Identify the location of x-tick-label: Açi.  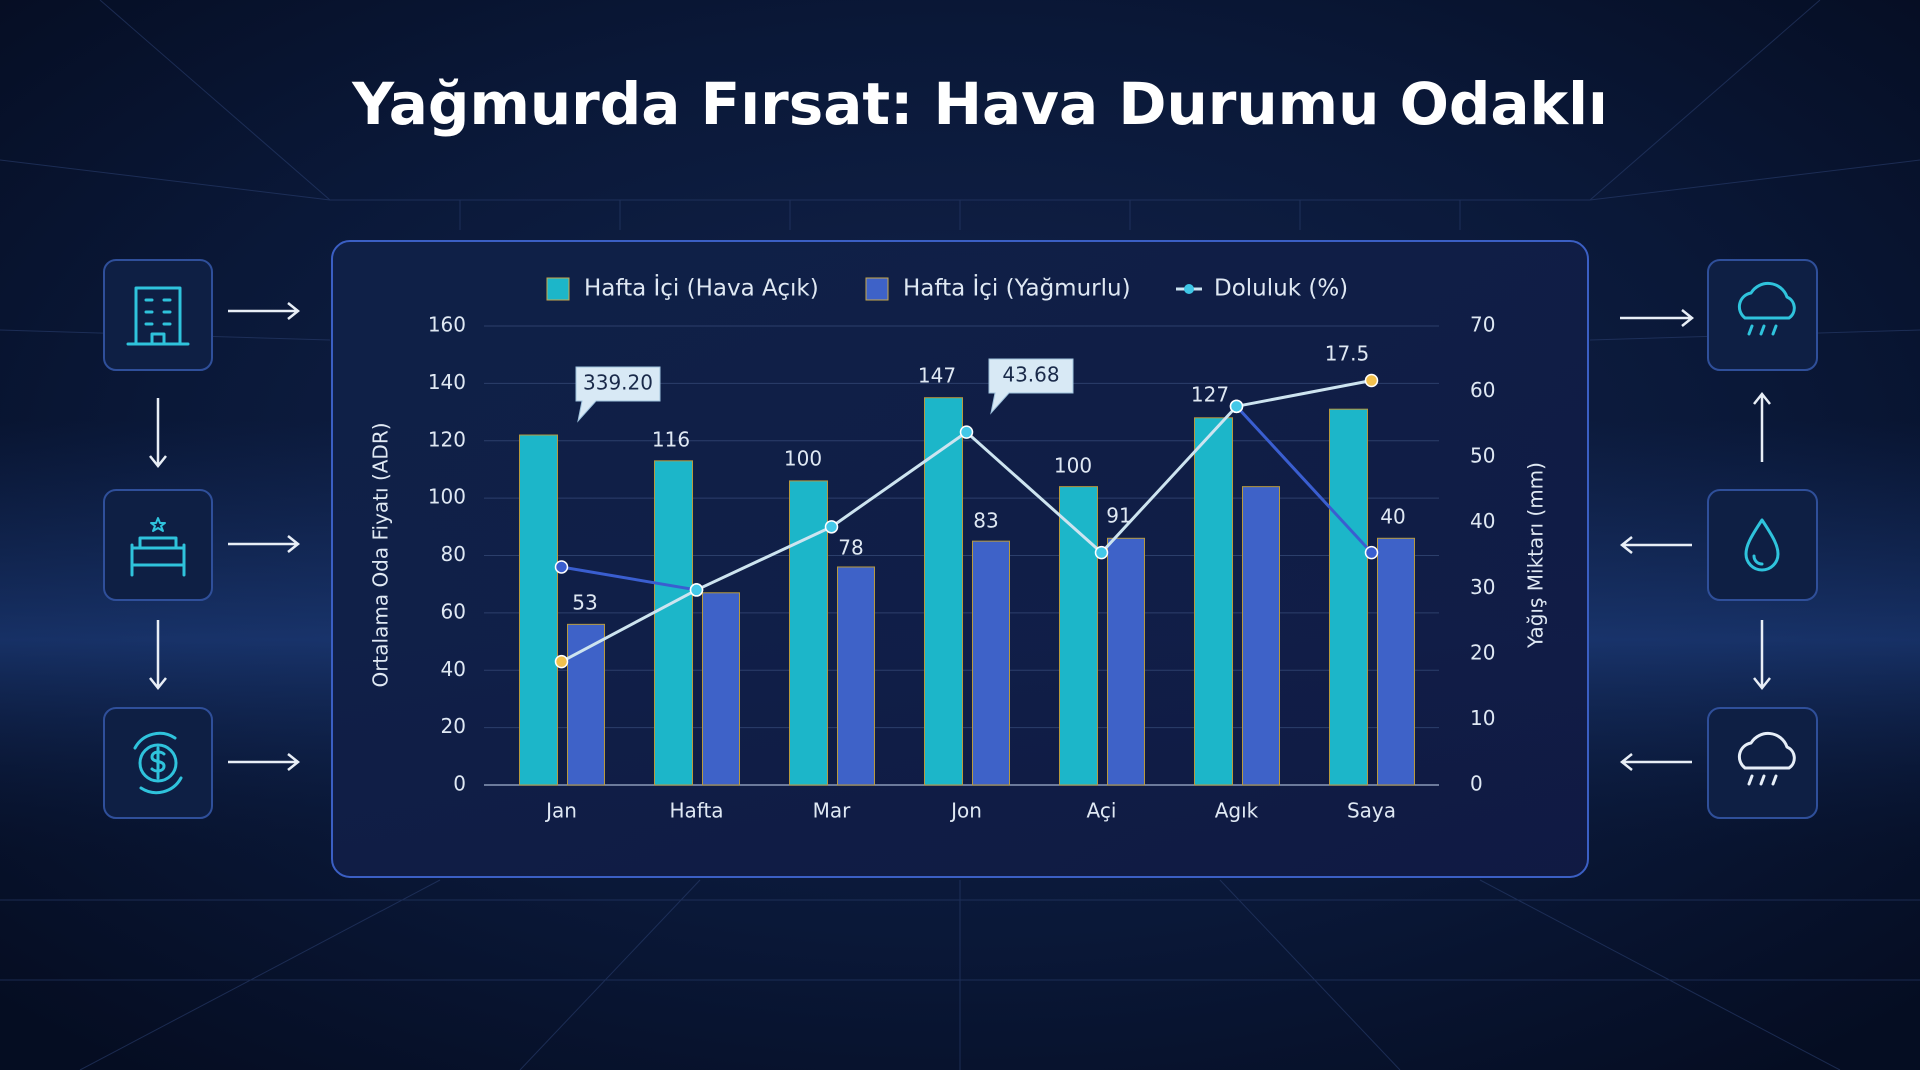
(1102, 811).